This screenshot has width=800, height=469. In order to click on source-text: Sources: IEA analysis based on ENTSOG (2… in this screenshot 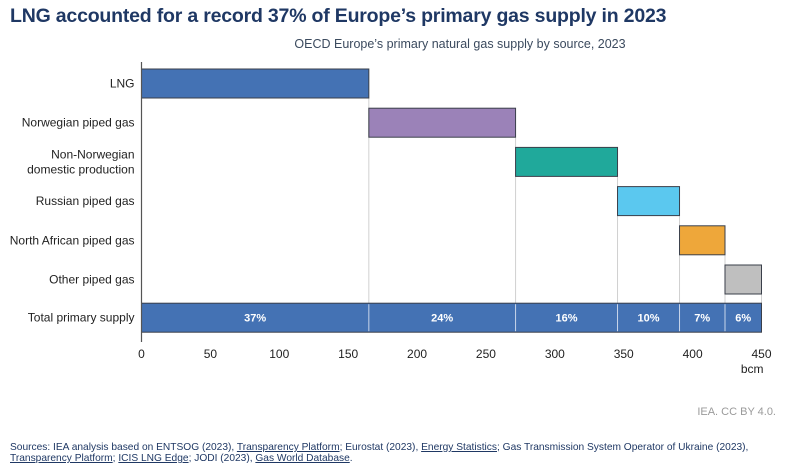, I will do `click(123, 447)`.